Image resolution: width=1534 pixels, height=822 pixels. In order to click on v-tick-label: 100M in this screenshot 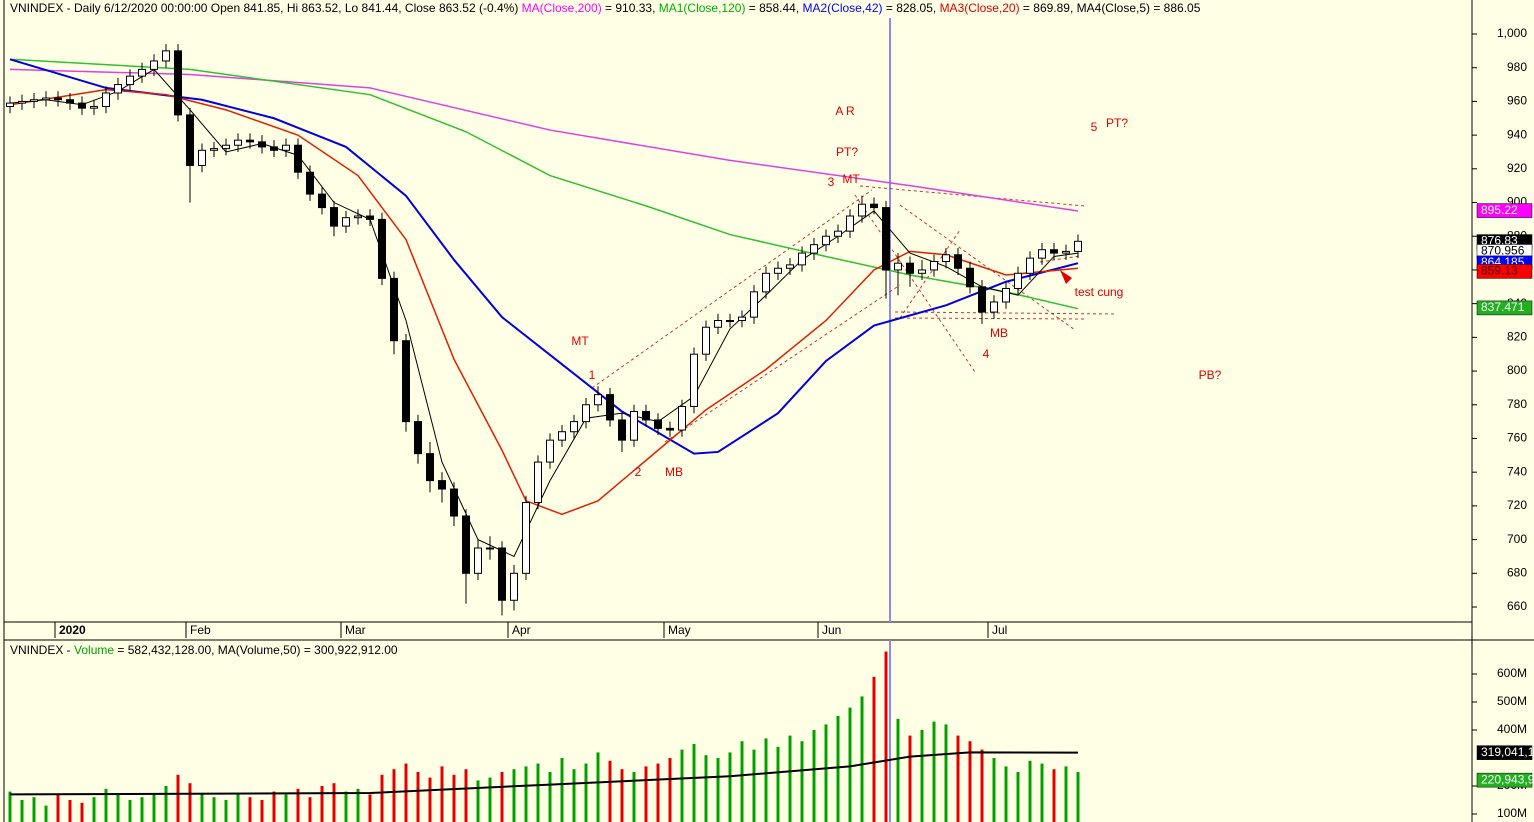, I will do `click(1512, 813)`.